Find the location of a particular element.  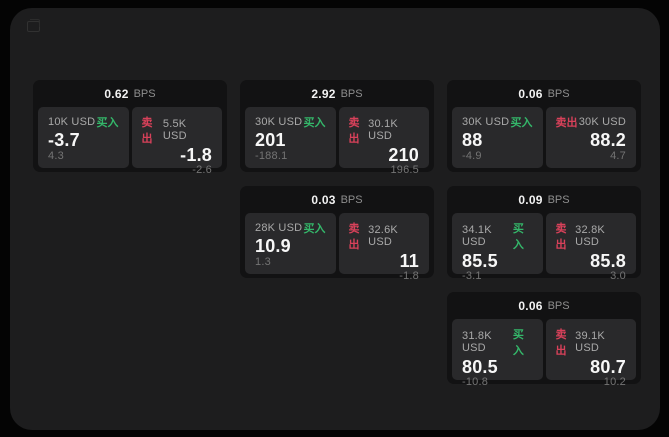

buy-price: 201 is located at coordinates (270, 140).